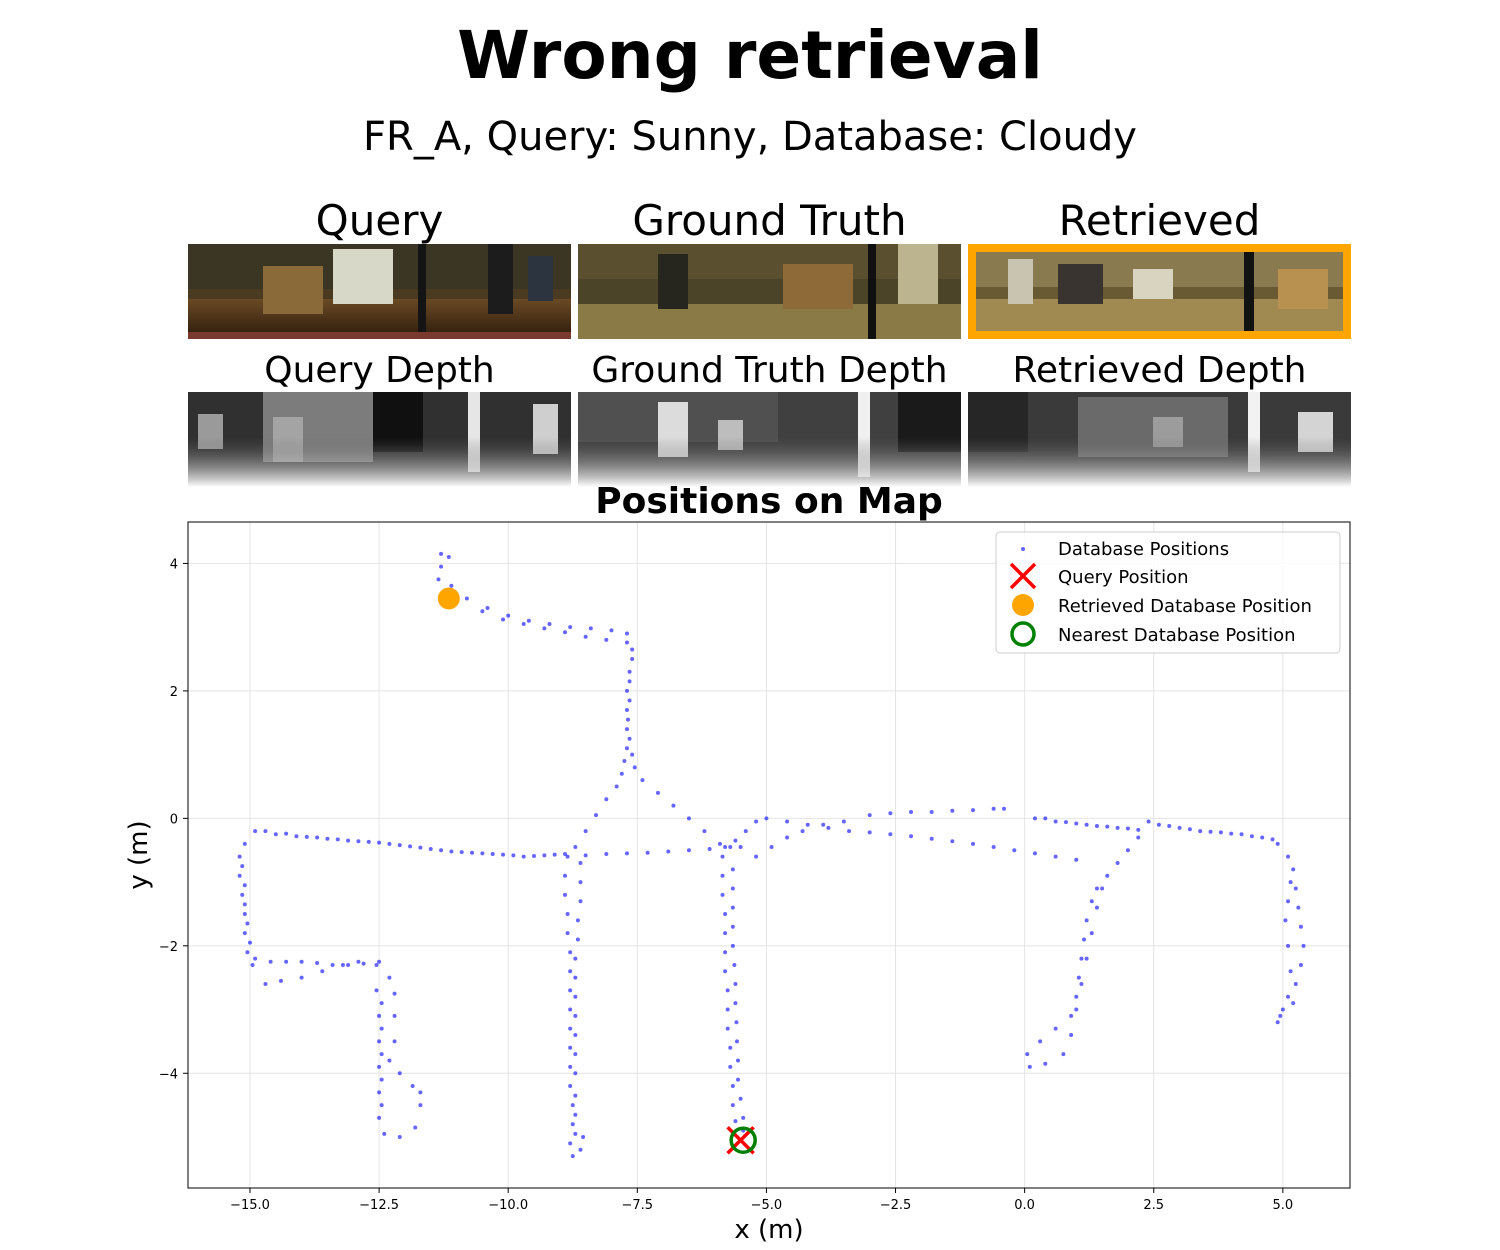 Image resolution: width=1500 pixels, height=1250 pixels. What do you see at coordinates (1023, 605) in the screenshot?
I see `legend-retrieved-marker` at bounding box center [1023, 605].